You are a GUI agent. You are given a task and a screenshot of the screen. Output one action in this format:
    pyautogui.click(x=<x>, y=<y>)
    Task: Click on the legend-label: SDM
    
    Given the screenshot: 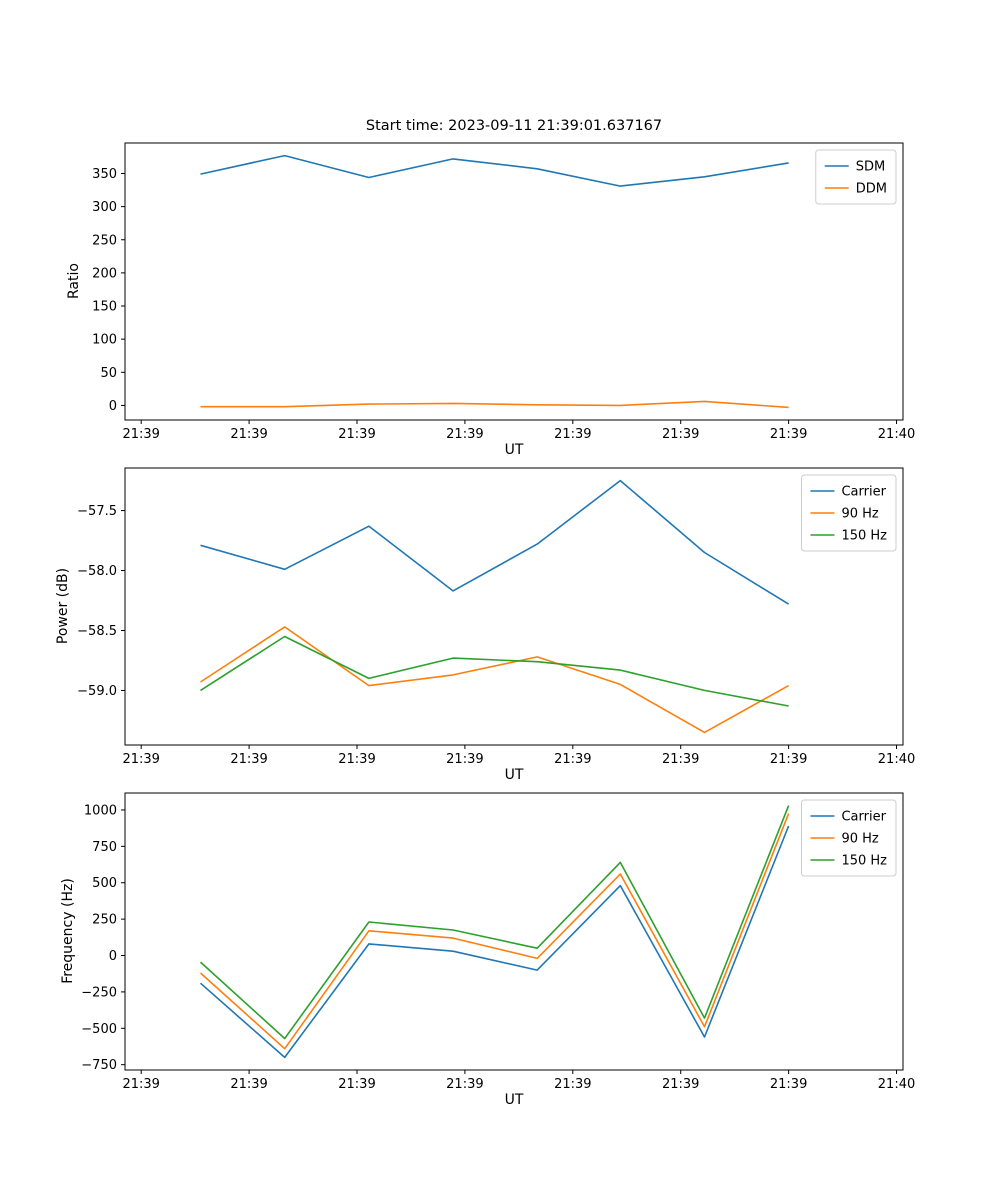 What is the action you would take?
    pyautogui.click(x=870, y=167)
    